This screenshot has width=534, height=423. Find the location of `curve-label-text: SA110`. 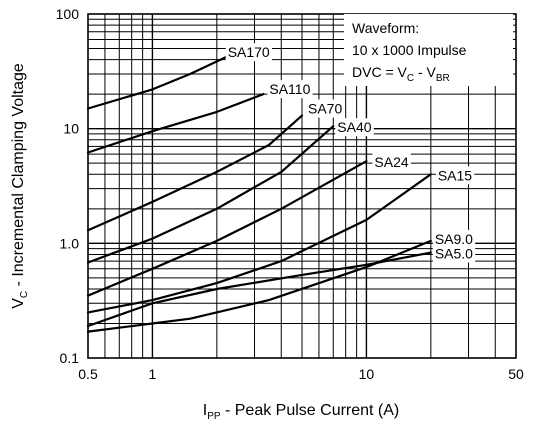

curve-label-text: SA110 is located at coordinates (289, 89).